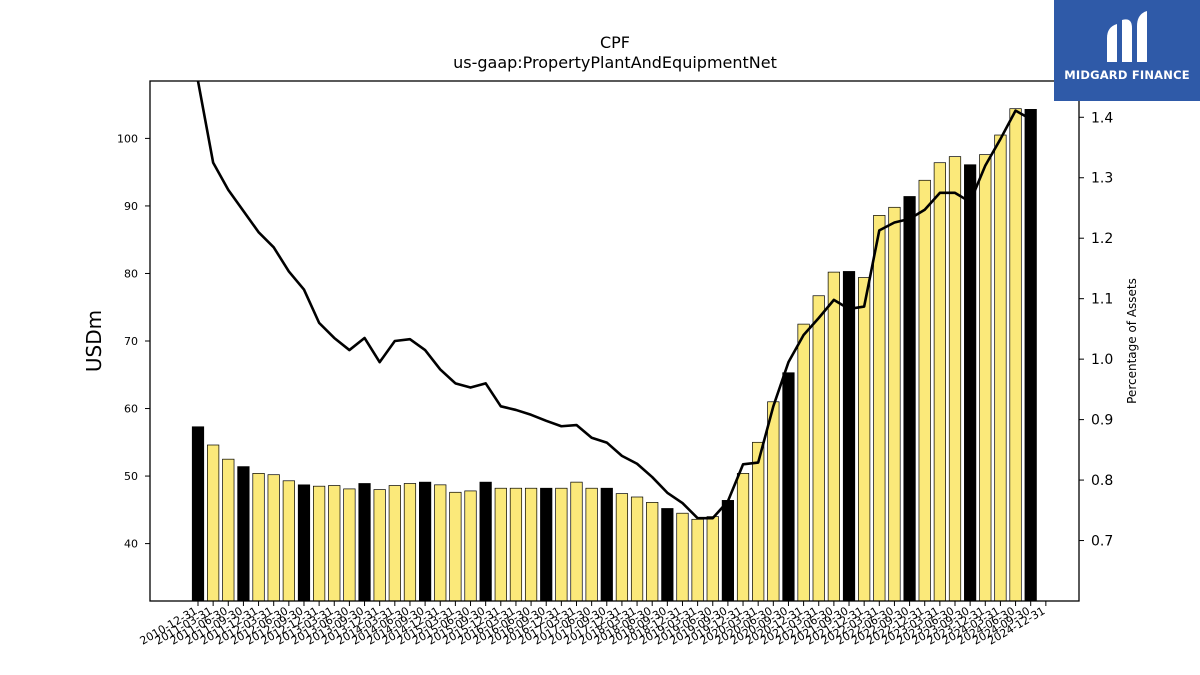  Describe the element at coordinates (1102, 481) in the screenshot. I see `y-tick-right-label: 0.8` at that location.